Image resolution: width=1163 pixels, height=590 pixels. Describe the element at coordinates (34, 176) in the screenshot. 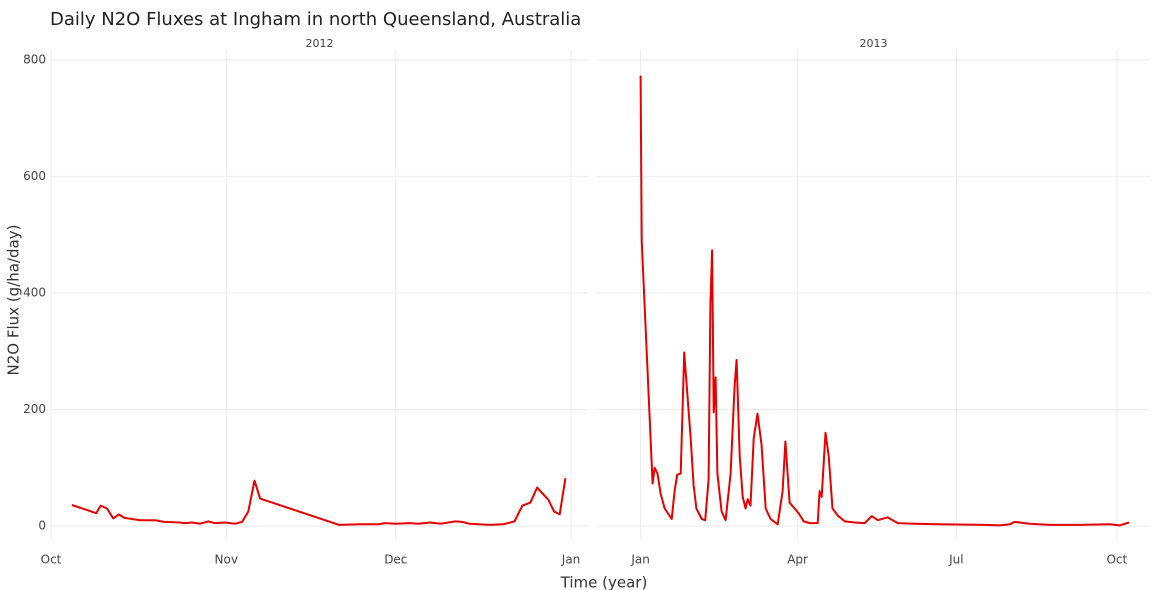

I see `y-tick-label: 600` at that location.